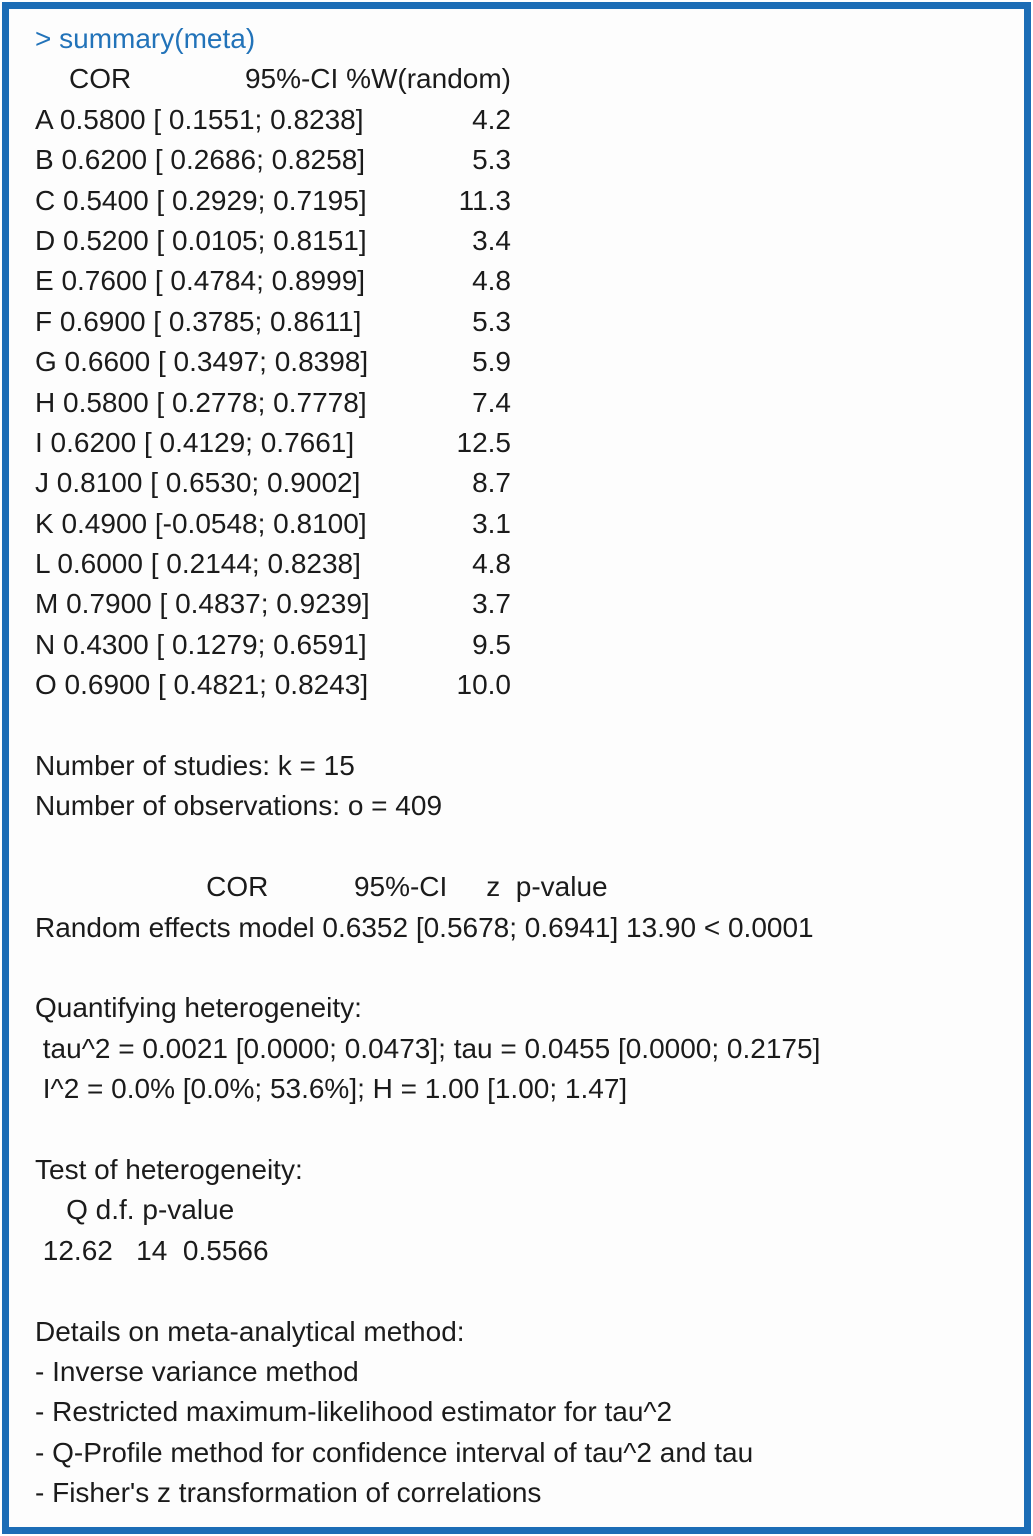 This screenshot has height=1536, width=1033. Describe the element at coordinates (201, 200) in the screenshot. I see `study-row-text: C 0.5400 [ 0.2929; 0.7195]` at that location.